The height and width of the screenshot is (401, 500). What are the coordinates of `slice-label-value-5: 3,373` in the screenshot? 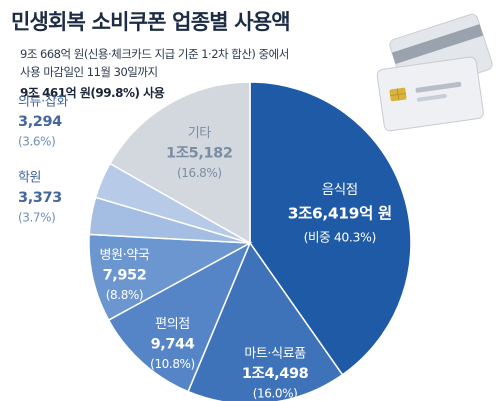 It's located at (40, 198).